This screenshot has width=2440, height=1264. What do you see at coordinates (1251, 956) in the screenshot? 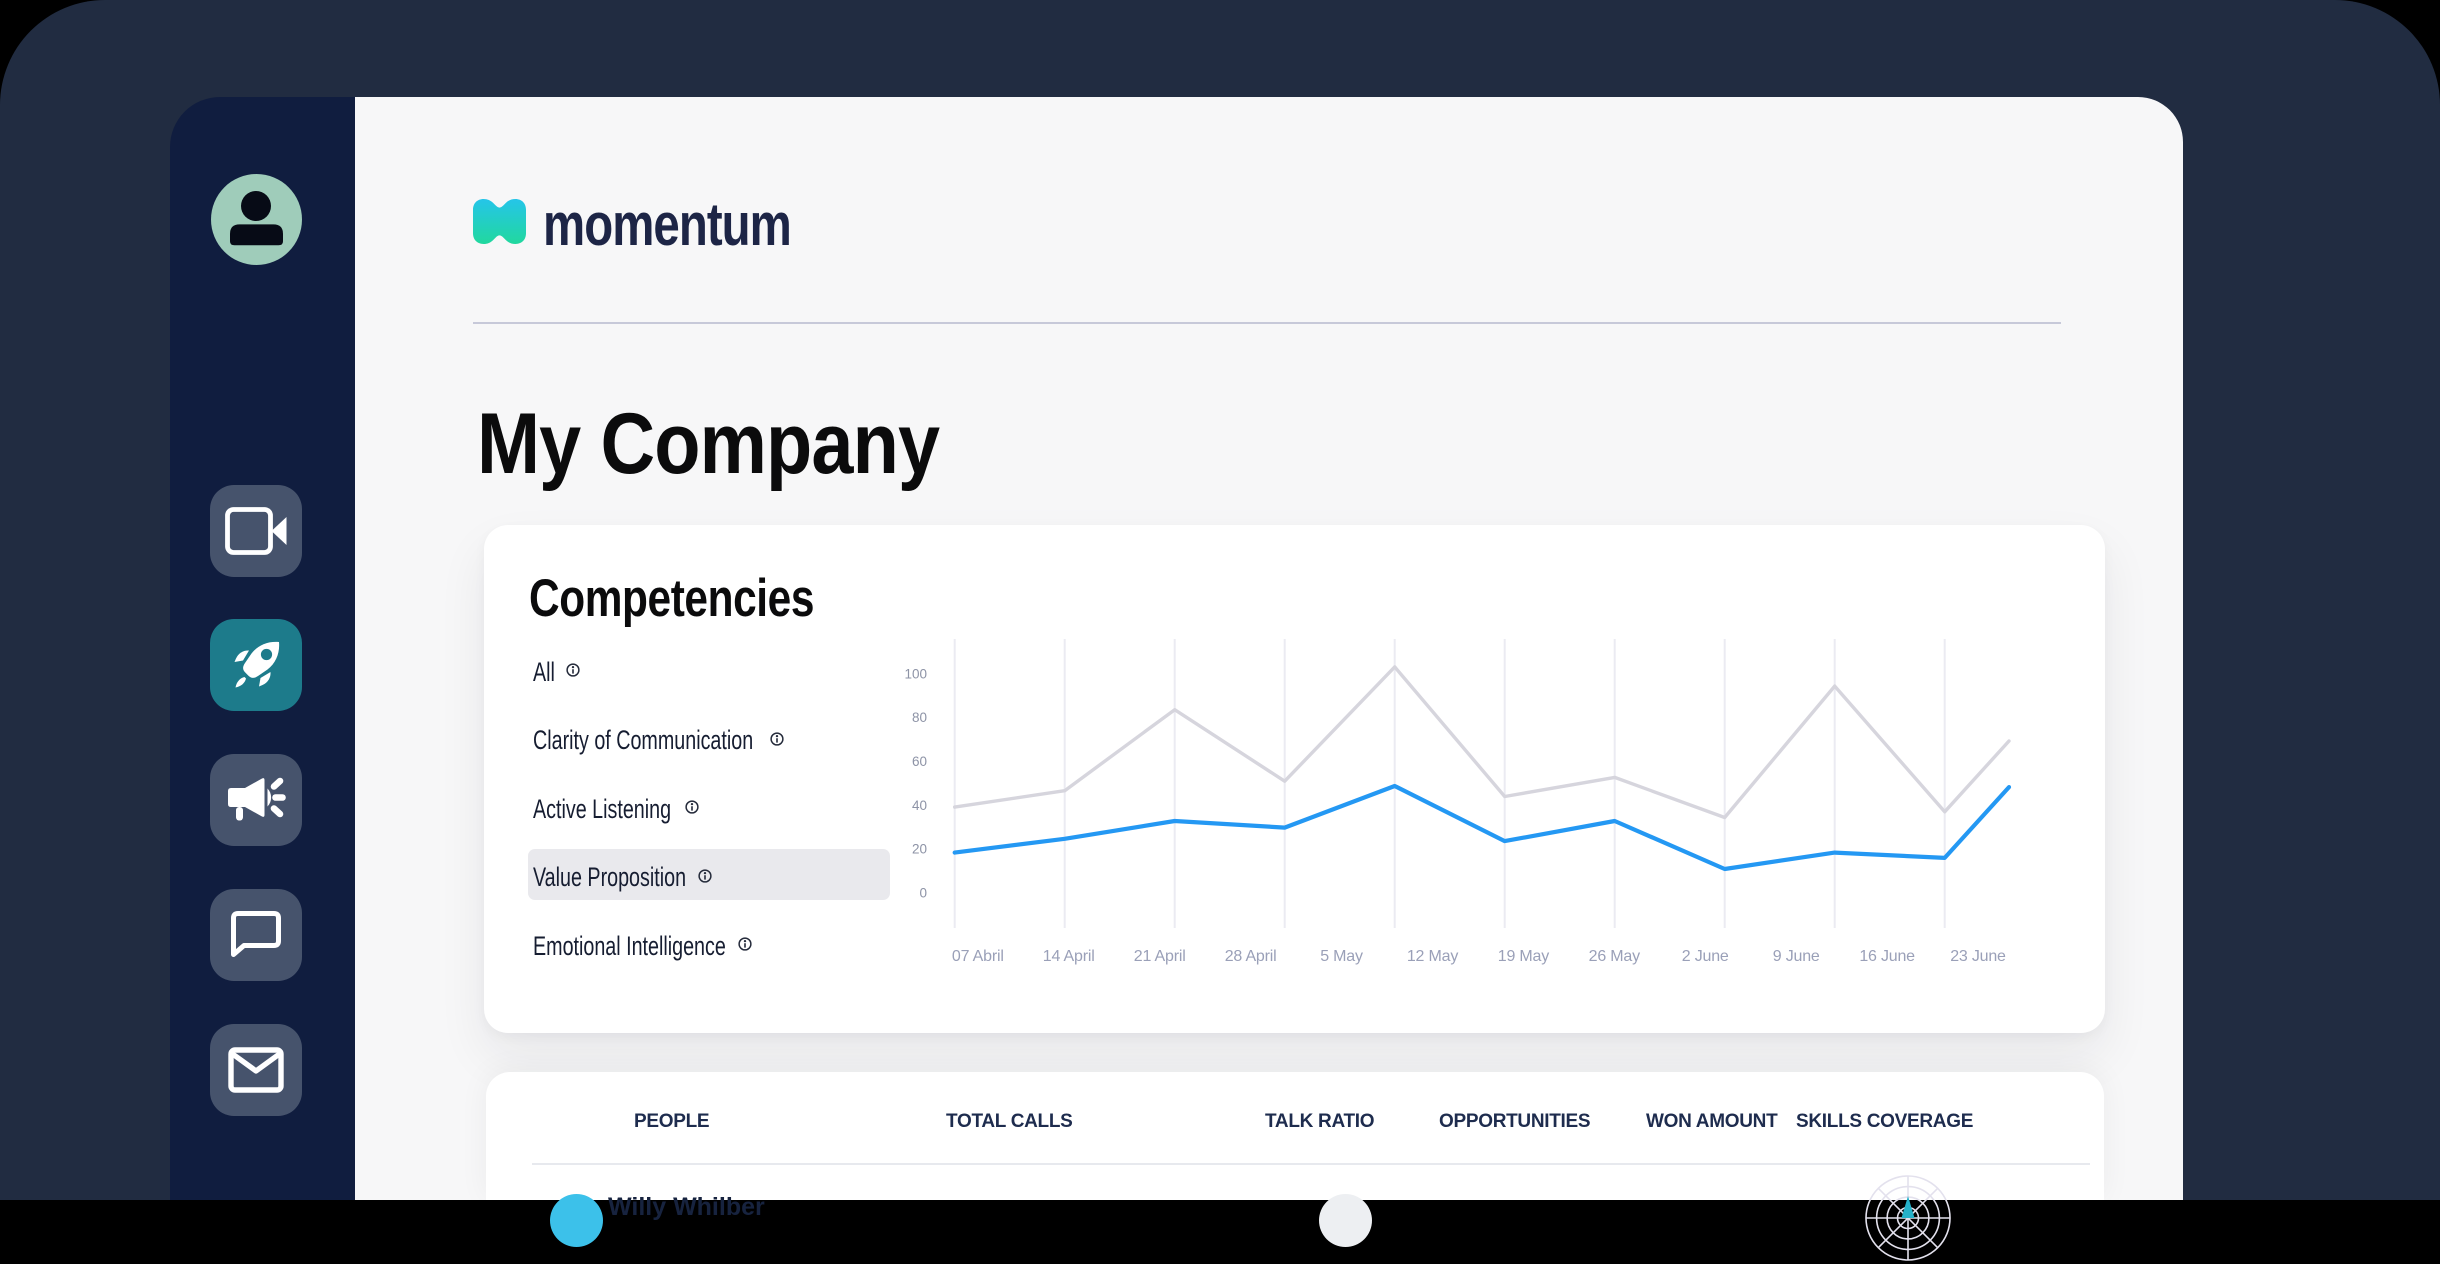
I see `svg-text: 28 April` at bounding box center [1251, 956].